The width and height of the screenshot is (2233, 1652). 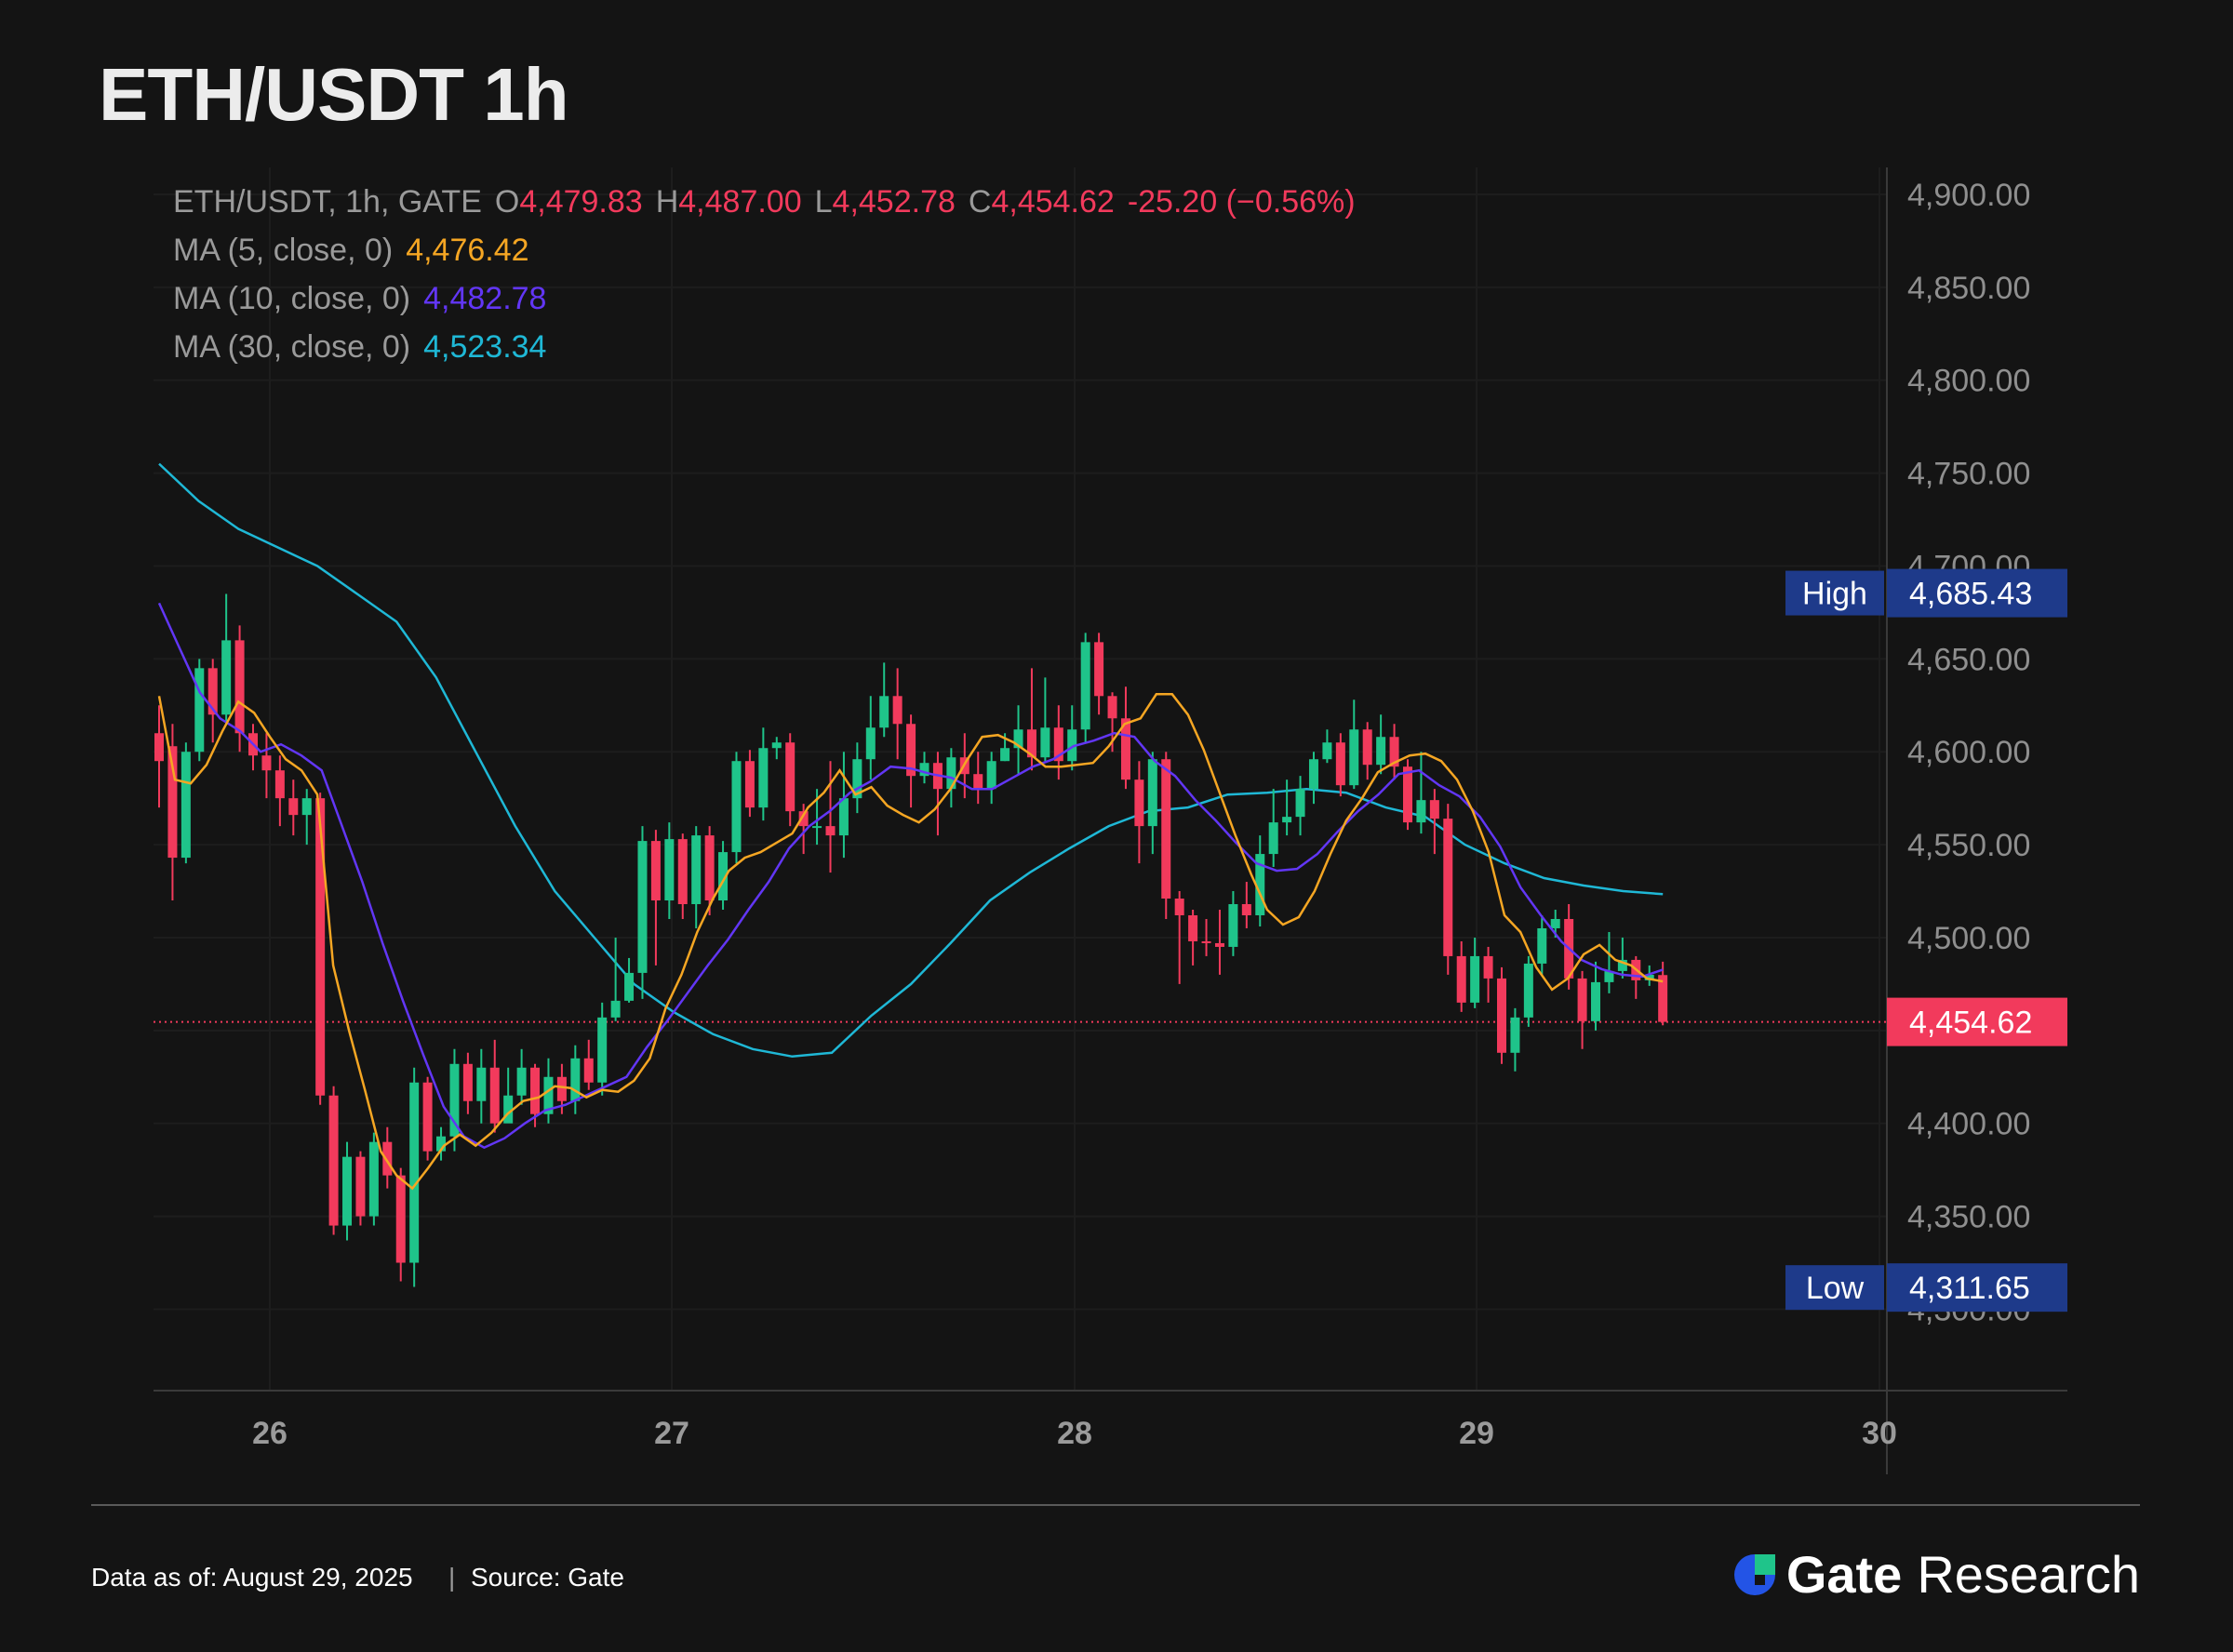 What do you see at coordinates (1968, 1217) in the screenshot?
I see `y-tick-label: 4,350.00` at bounding box center [1968, 1217].